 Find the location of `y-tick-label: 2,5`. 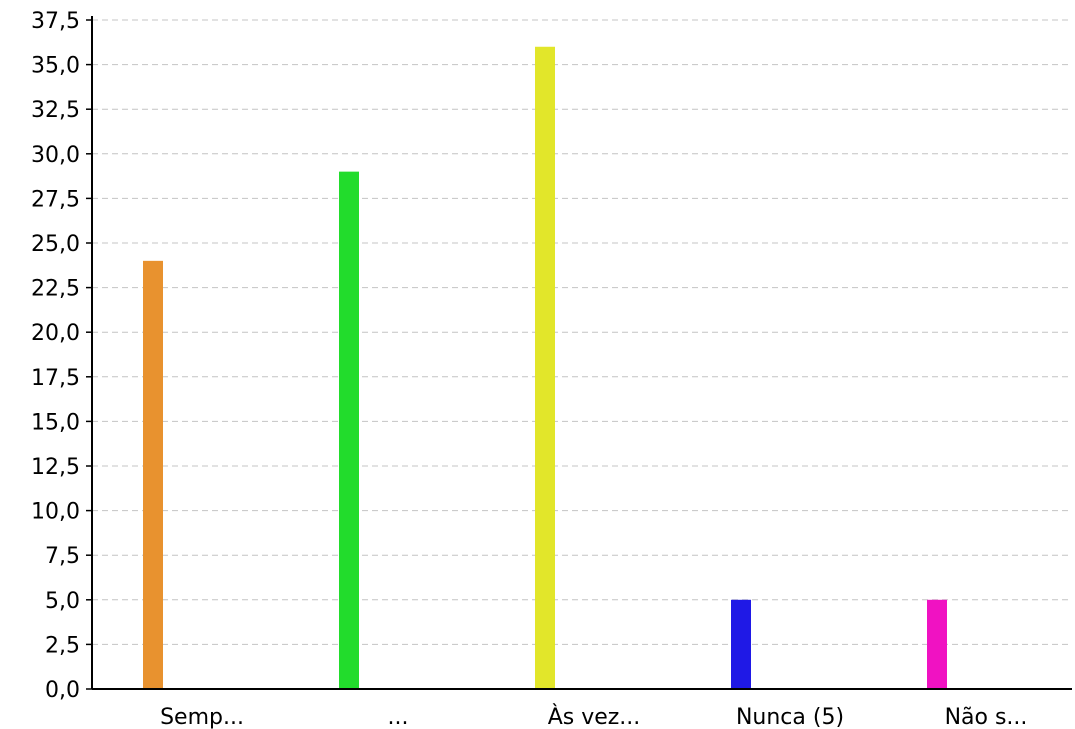

y-tick-label: 2,5 is located at coordinates (62, 645).